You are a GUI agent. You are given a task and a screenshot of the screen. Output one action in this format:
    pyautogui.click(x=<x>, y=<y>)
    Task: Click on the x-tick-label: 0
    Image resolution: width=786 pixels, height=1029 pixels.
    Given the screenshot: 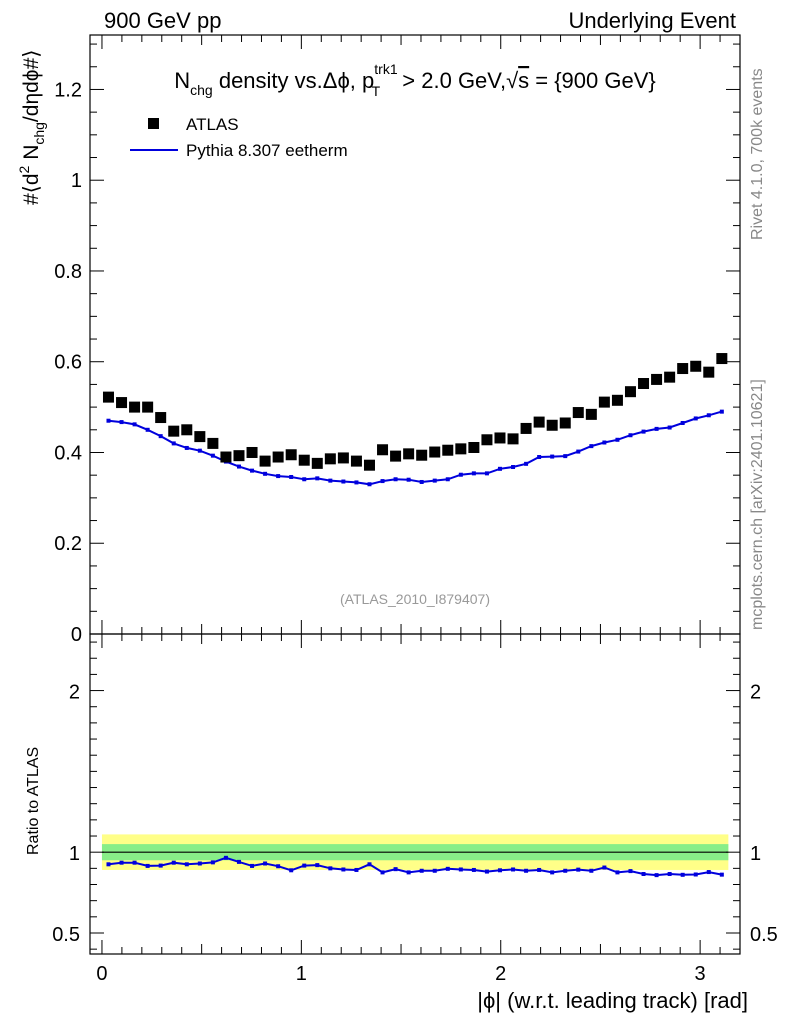 What is the action you would take?
    pyautogui.click(x=101, y=974)
    